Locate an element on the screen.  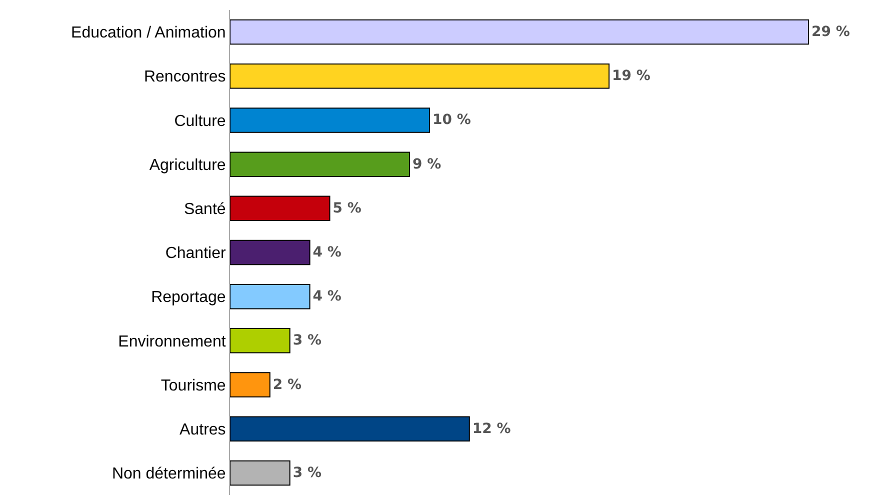
y-tick-label: Autres is located at coordinates (203, 429).